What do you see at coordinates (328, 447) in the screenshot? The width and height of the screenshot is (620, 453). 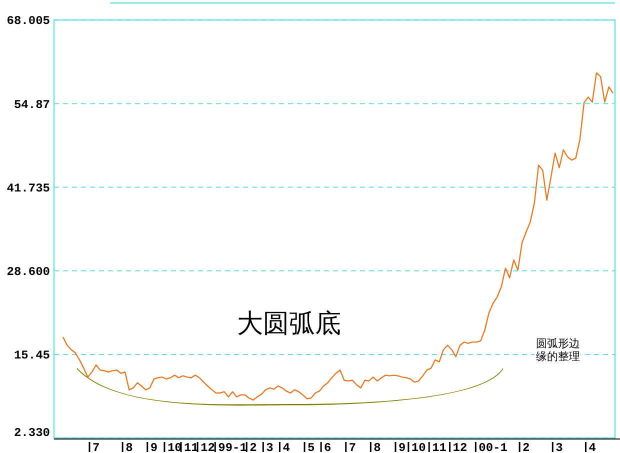 I see `x-tick-label: 6` at bounding box center [328, 447].